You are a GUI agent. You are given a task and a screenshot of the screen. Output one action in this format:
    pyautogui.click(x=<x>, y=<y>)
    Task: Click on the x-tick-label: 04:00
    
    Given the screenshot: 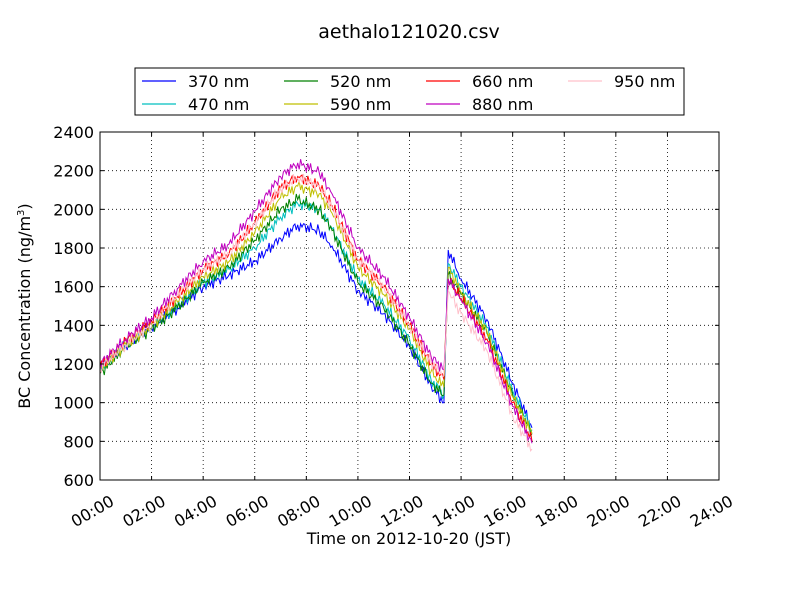 What is the action you would take?
    pyautogui.click(x=195, y=511)
    